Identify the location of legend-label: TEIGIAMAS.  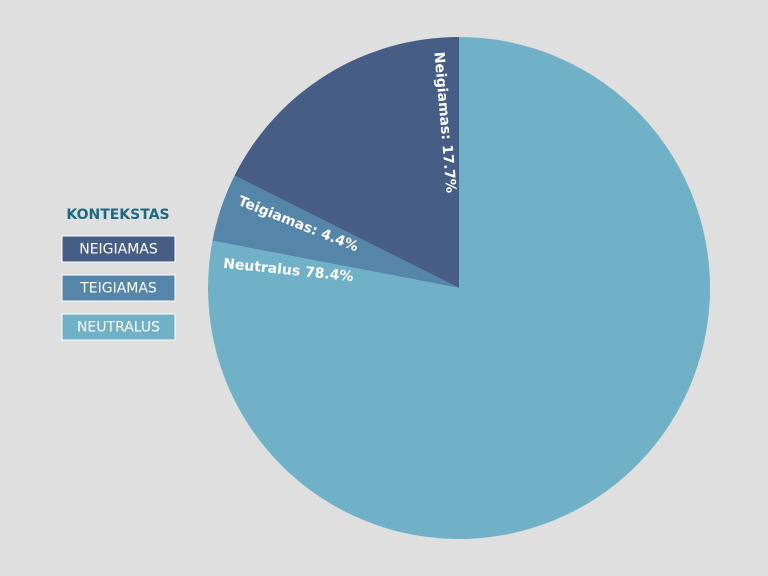
(118, 289).